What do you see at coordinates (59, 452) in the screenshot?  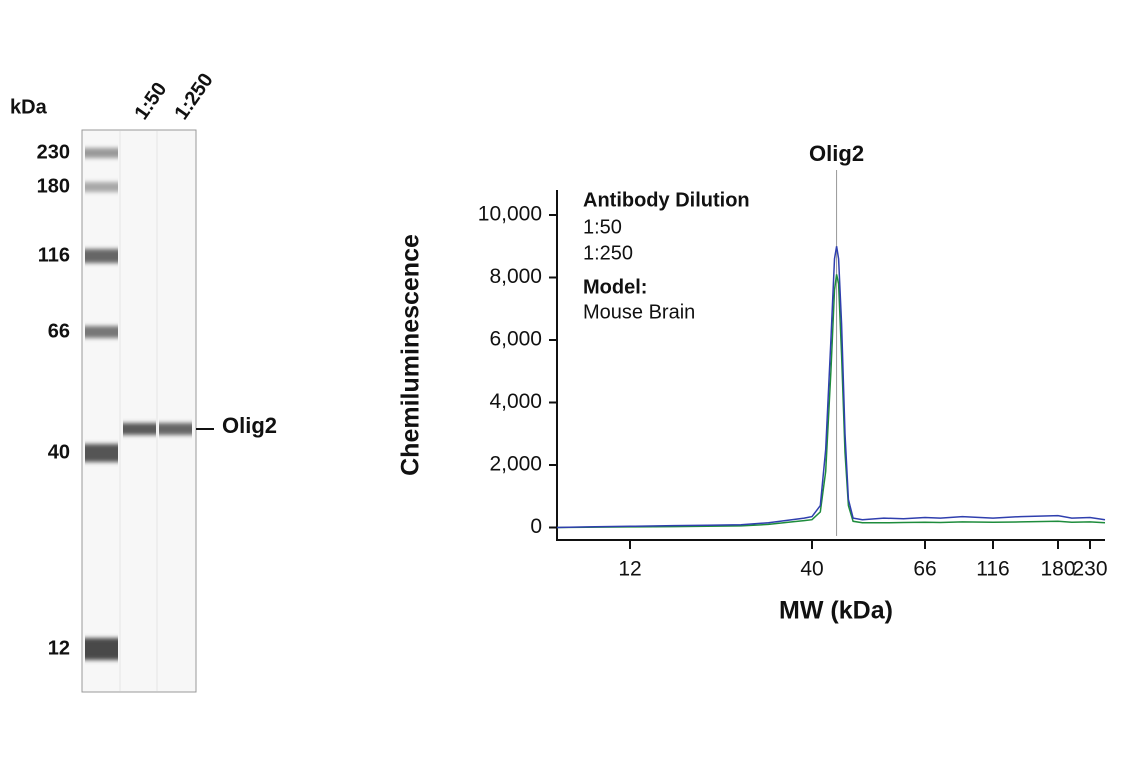 I see `ladder-label: 40` at bounding box center [59, 452].